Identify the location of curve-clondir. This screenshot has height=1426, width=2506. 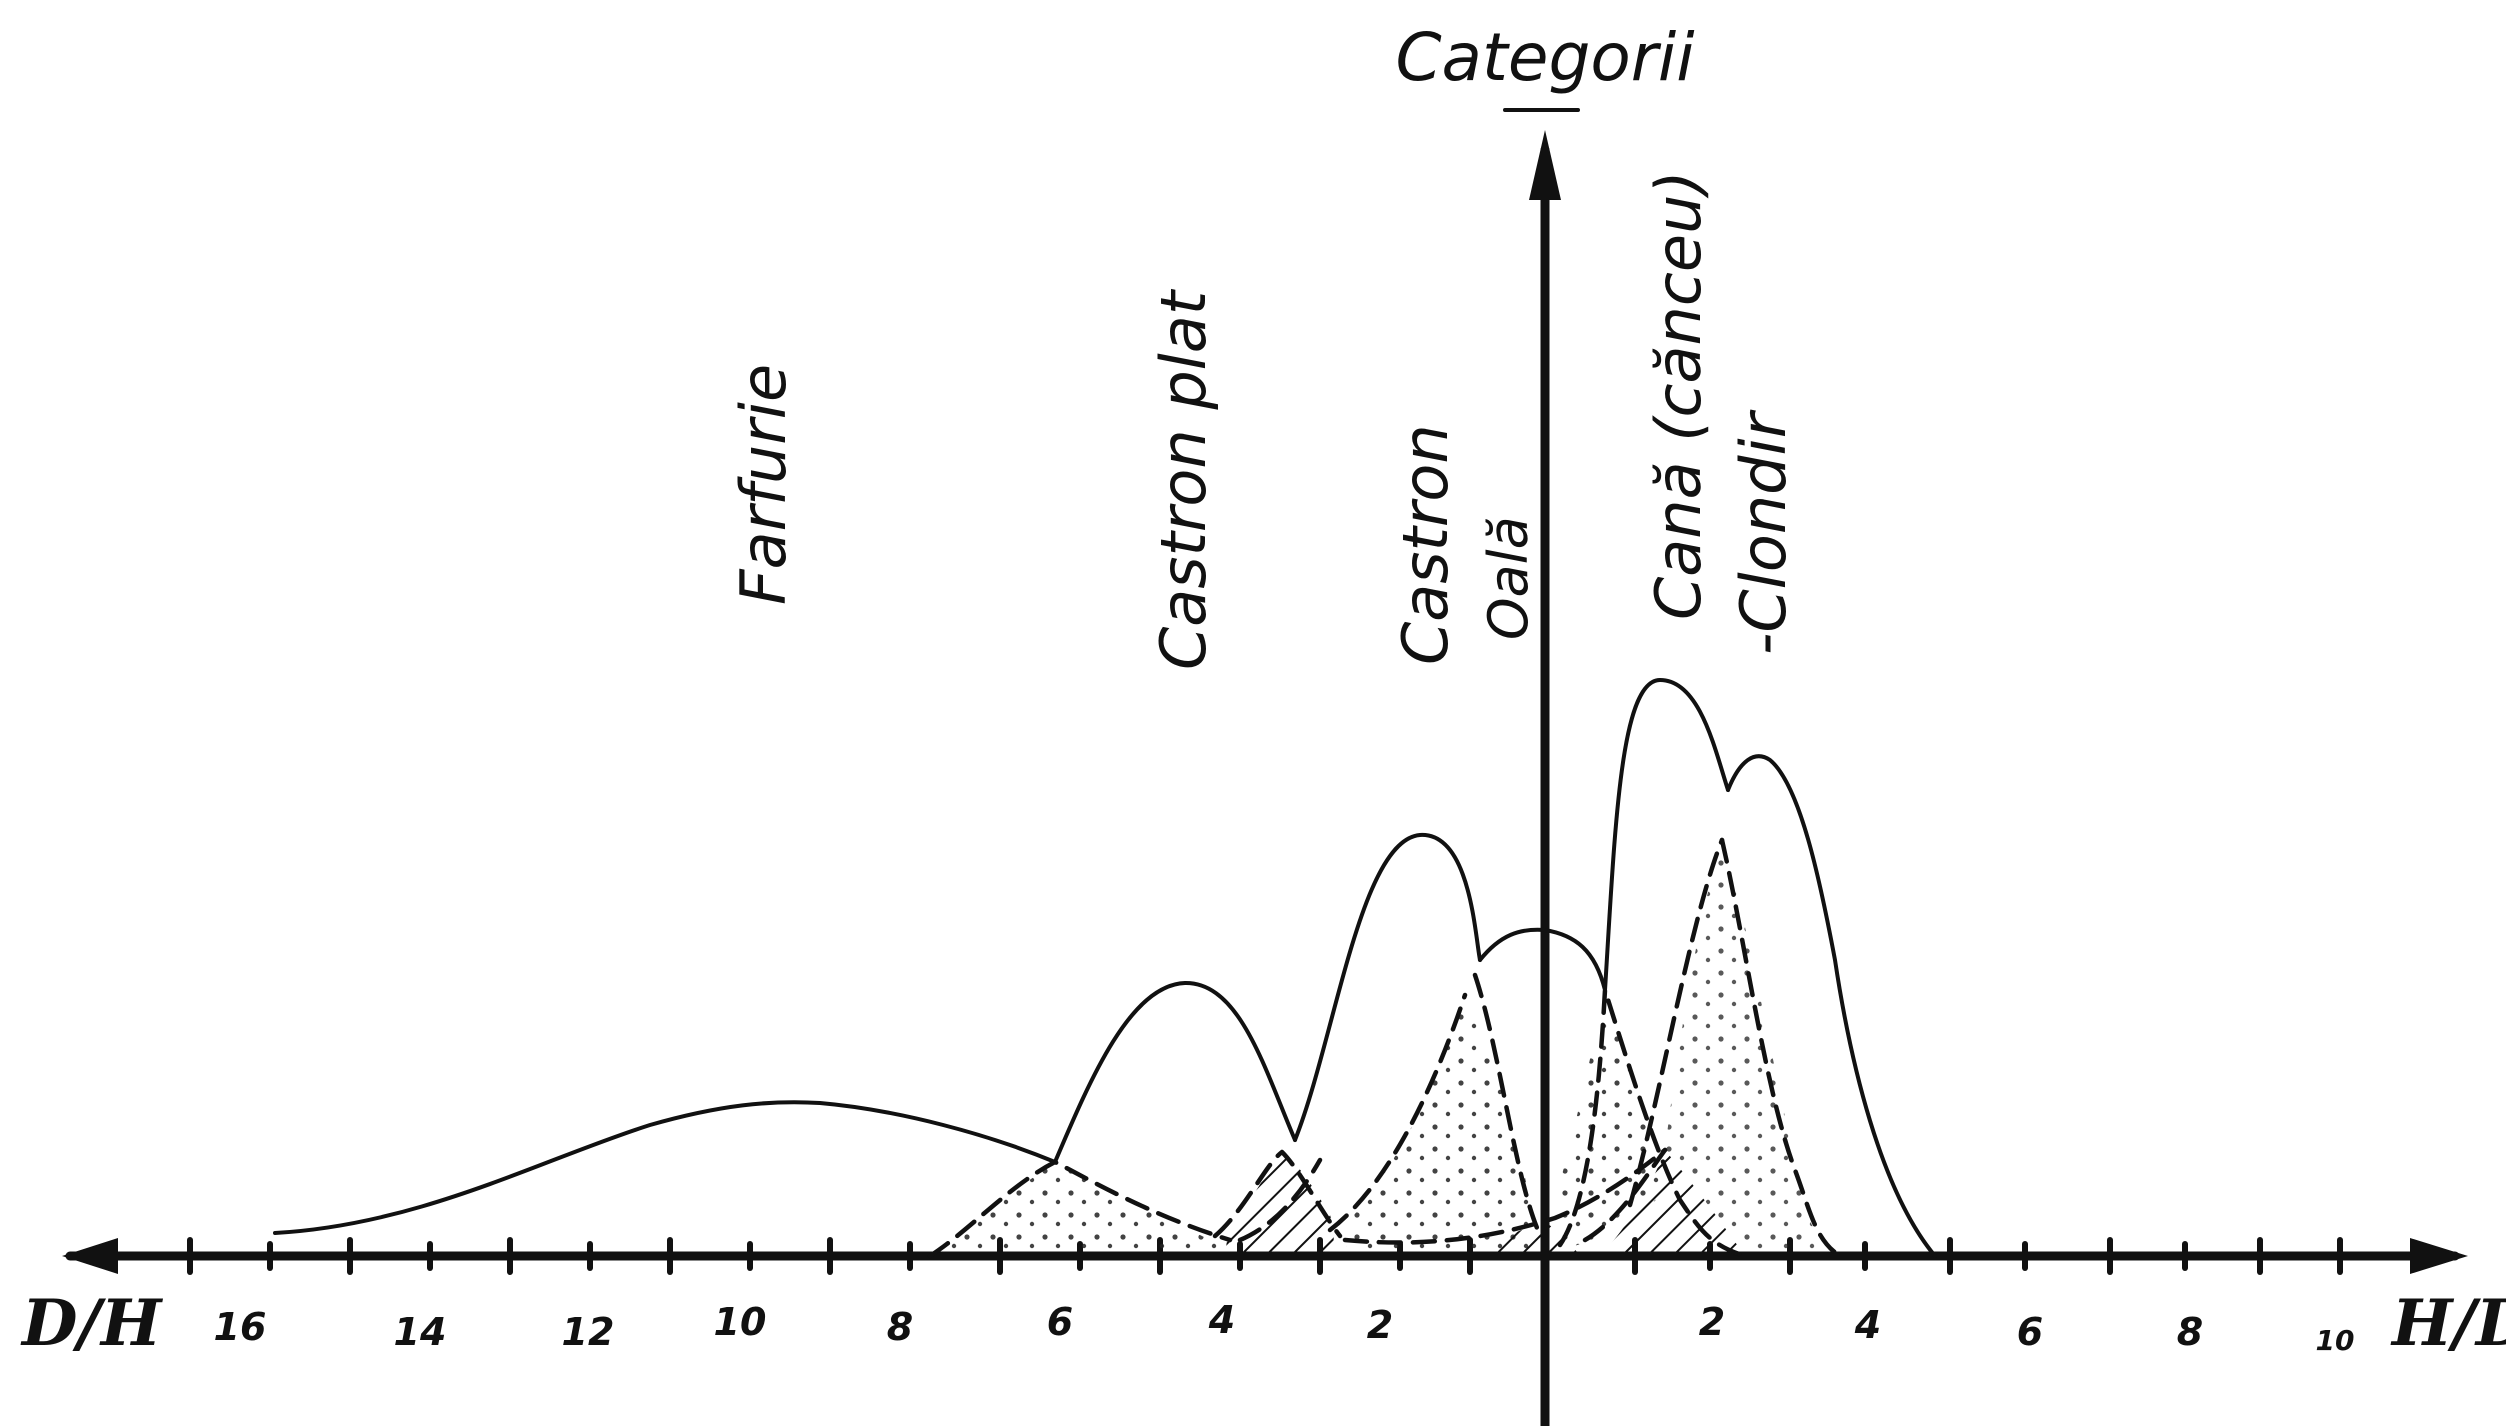
(1831, 1006).